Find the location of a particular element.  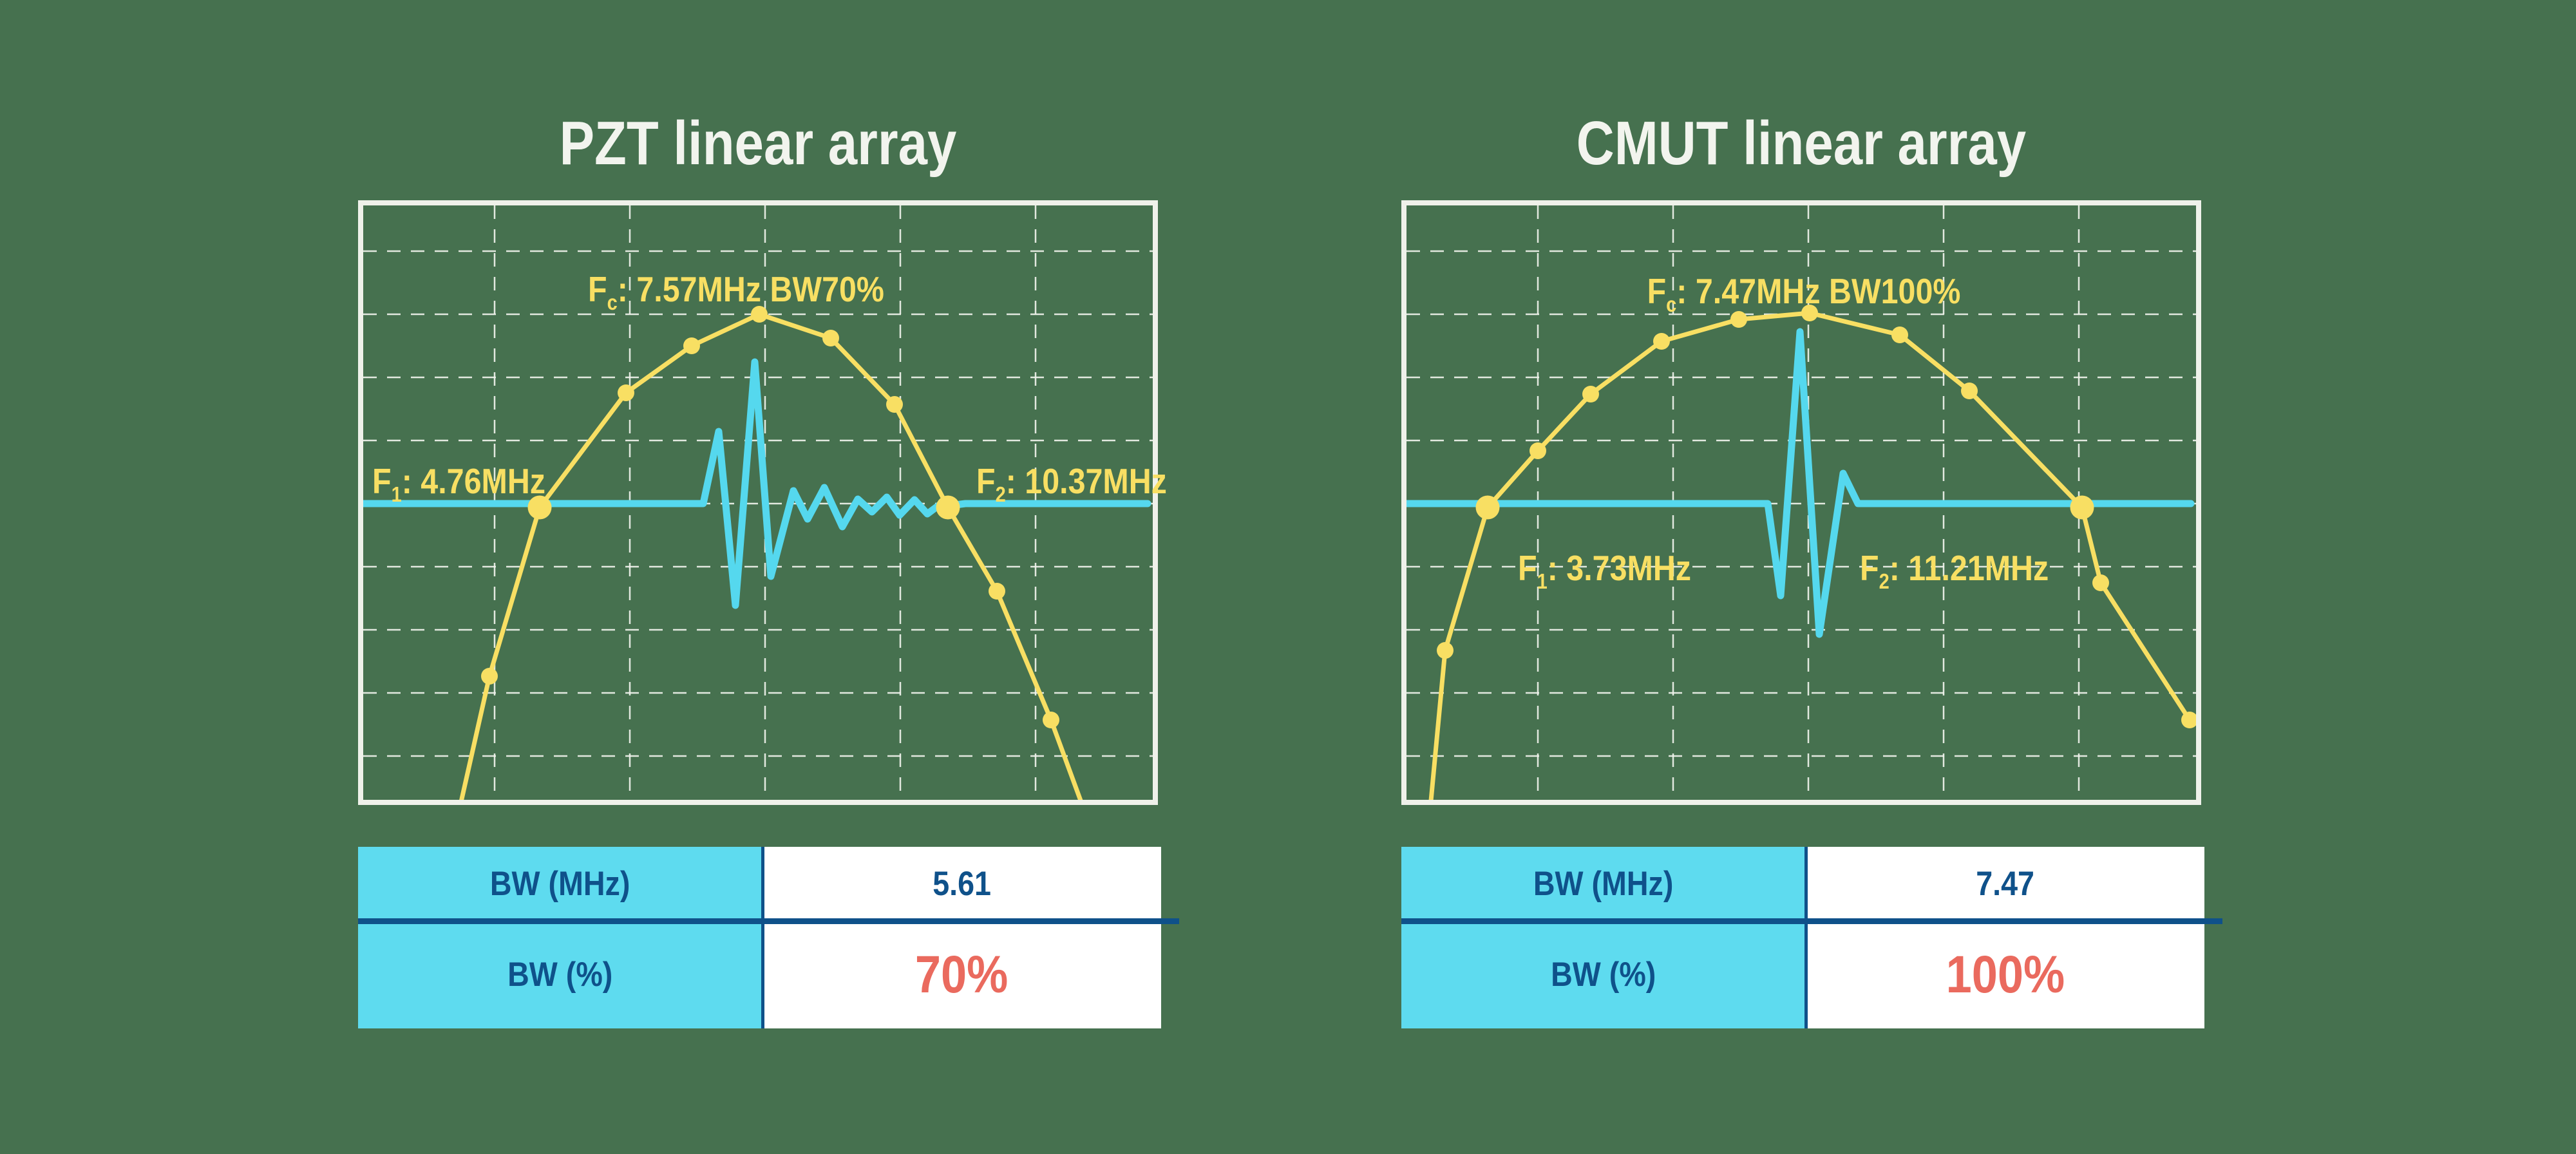

fc-value: : 7.57MHz BW70% is located at coordinates (750, 289).